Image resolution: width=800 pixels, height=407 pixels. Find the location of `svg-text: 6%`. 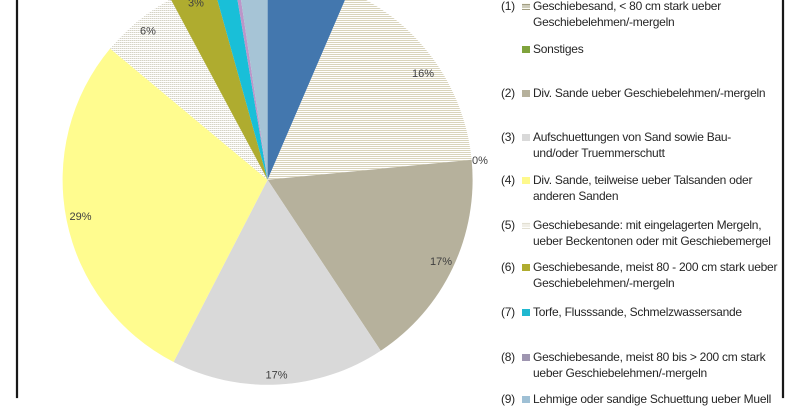

svg-text: 6% is located at coordinates (148, 32).